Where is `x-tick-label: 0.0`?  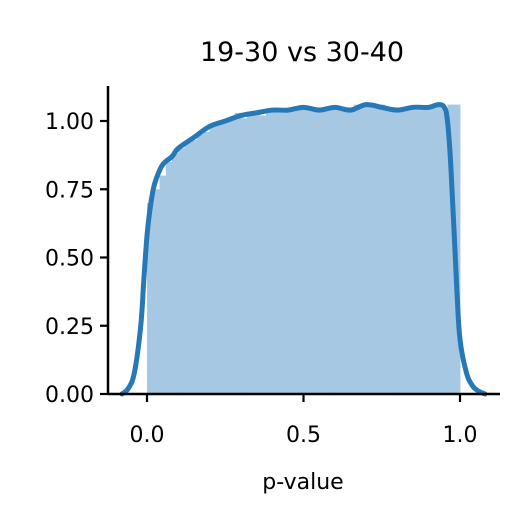 x-tick-label: 0.0 is located at coordinates (147, 435).